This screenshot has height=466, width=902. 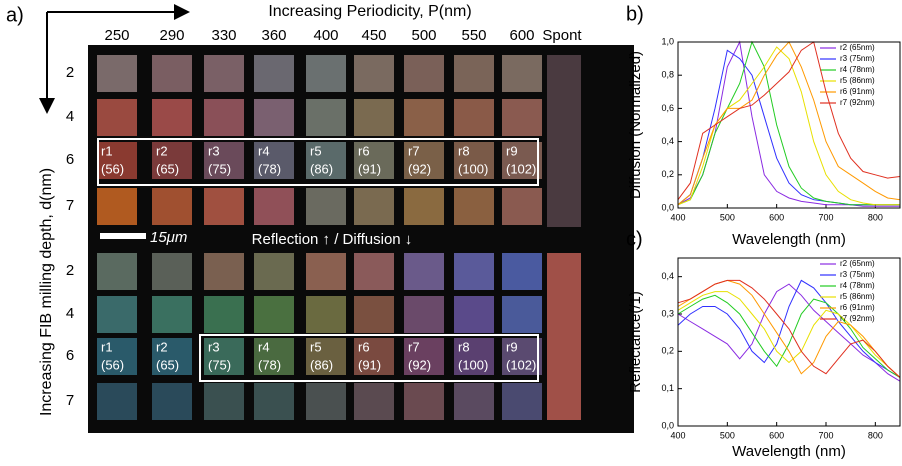 I want to click on spont-tile, so click(x=564, y=141).